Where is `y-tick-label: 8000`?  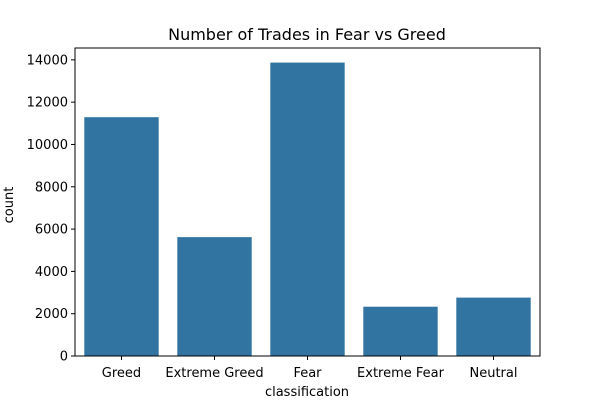
y-tick-label: 8000 is located at coordinates (51, 187).